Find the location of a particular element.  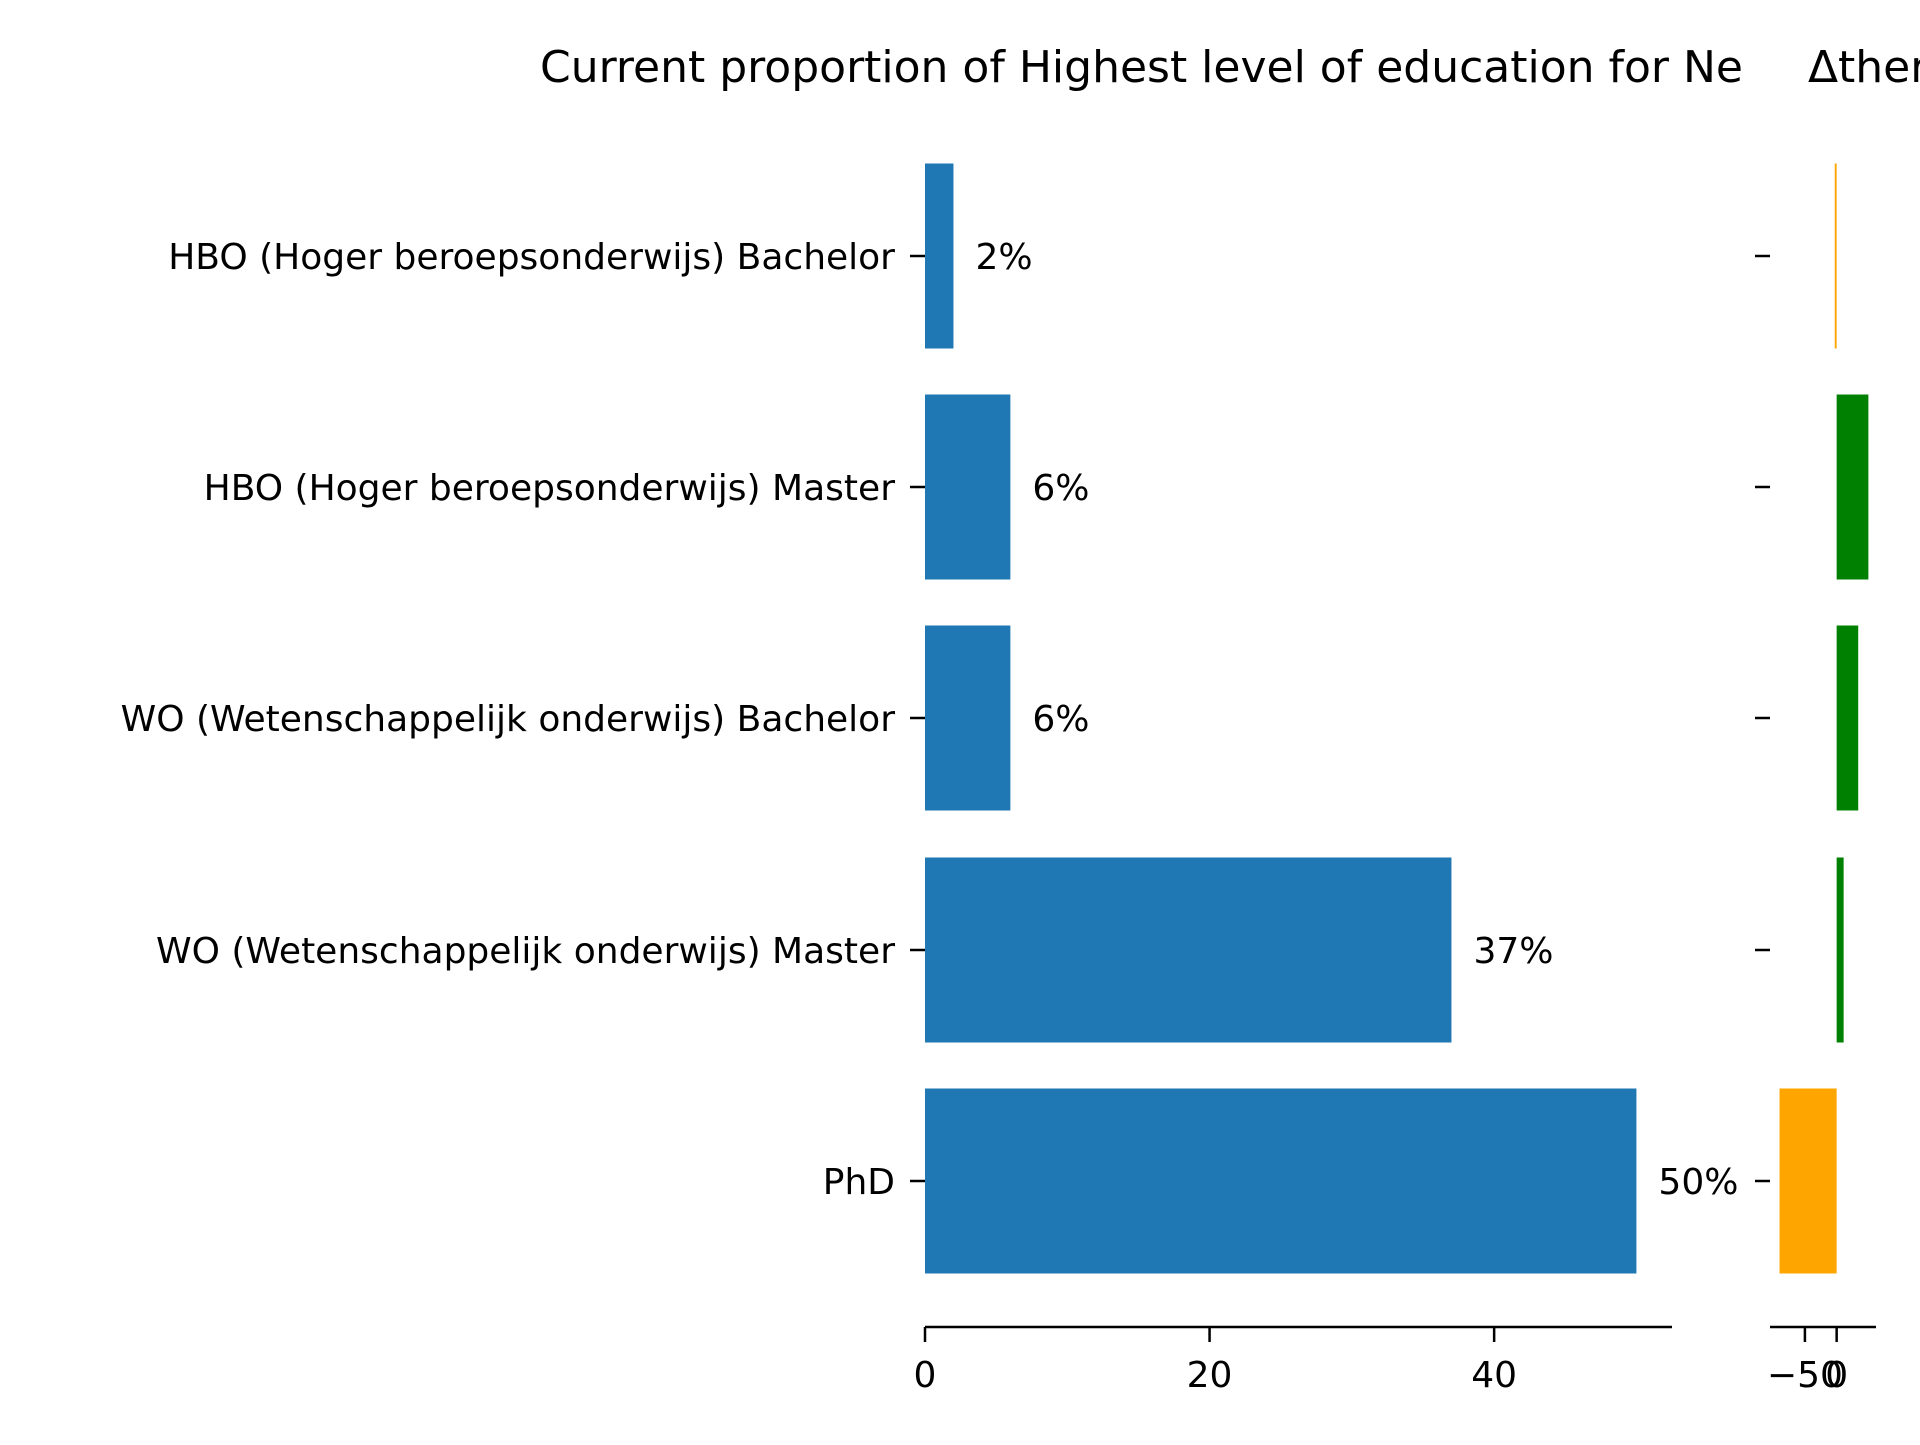

category-label-wo-wetenschappelijk-onderwijs-master: WO (Wetenschappelijk onderwijs) Master is located at coordinates (525, 951).